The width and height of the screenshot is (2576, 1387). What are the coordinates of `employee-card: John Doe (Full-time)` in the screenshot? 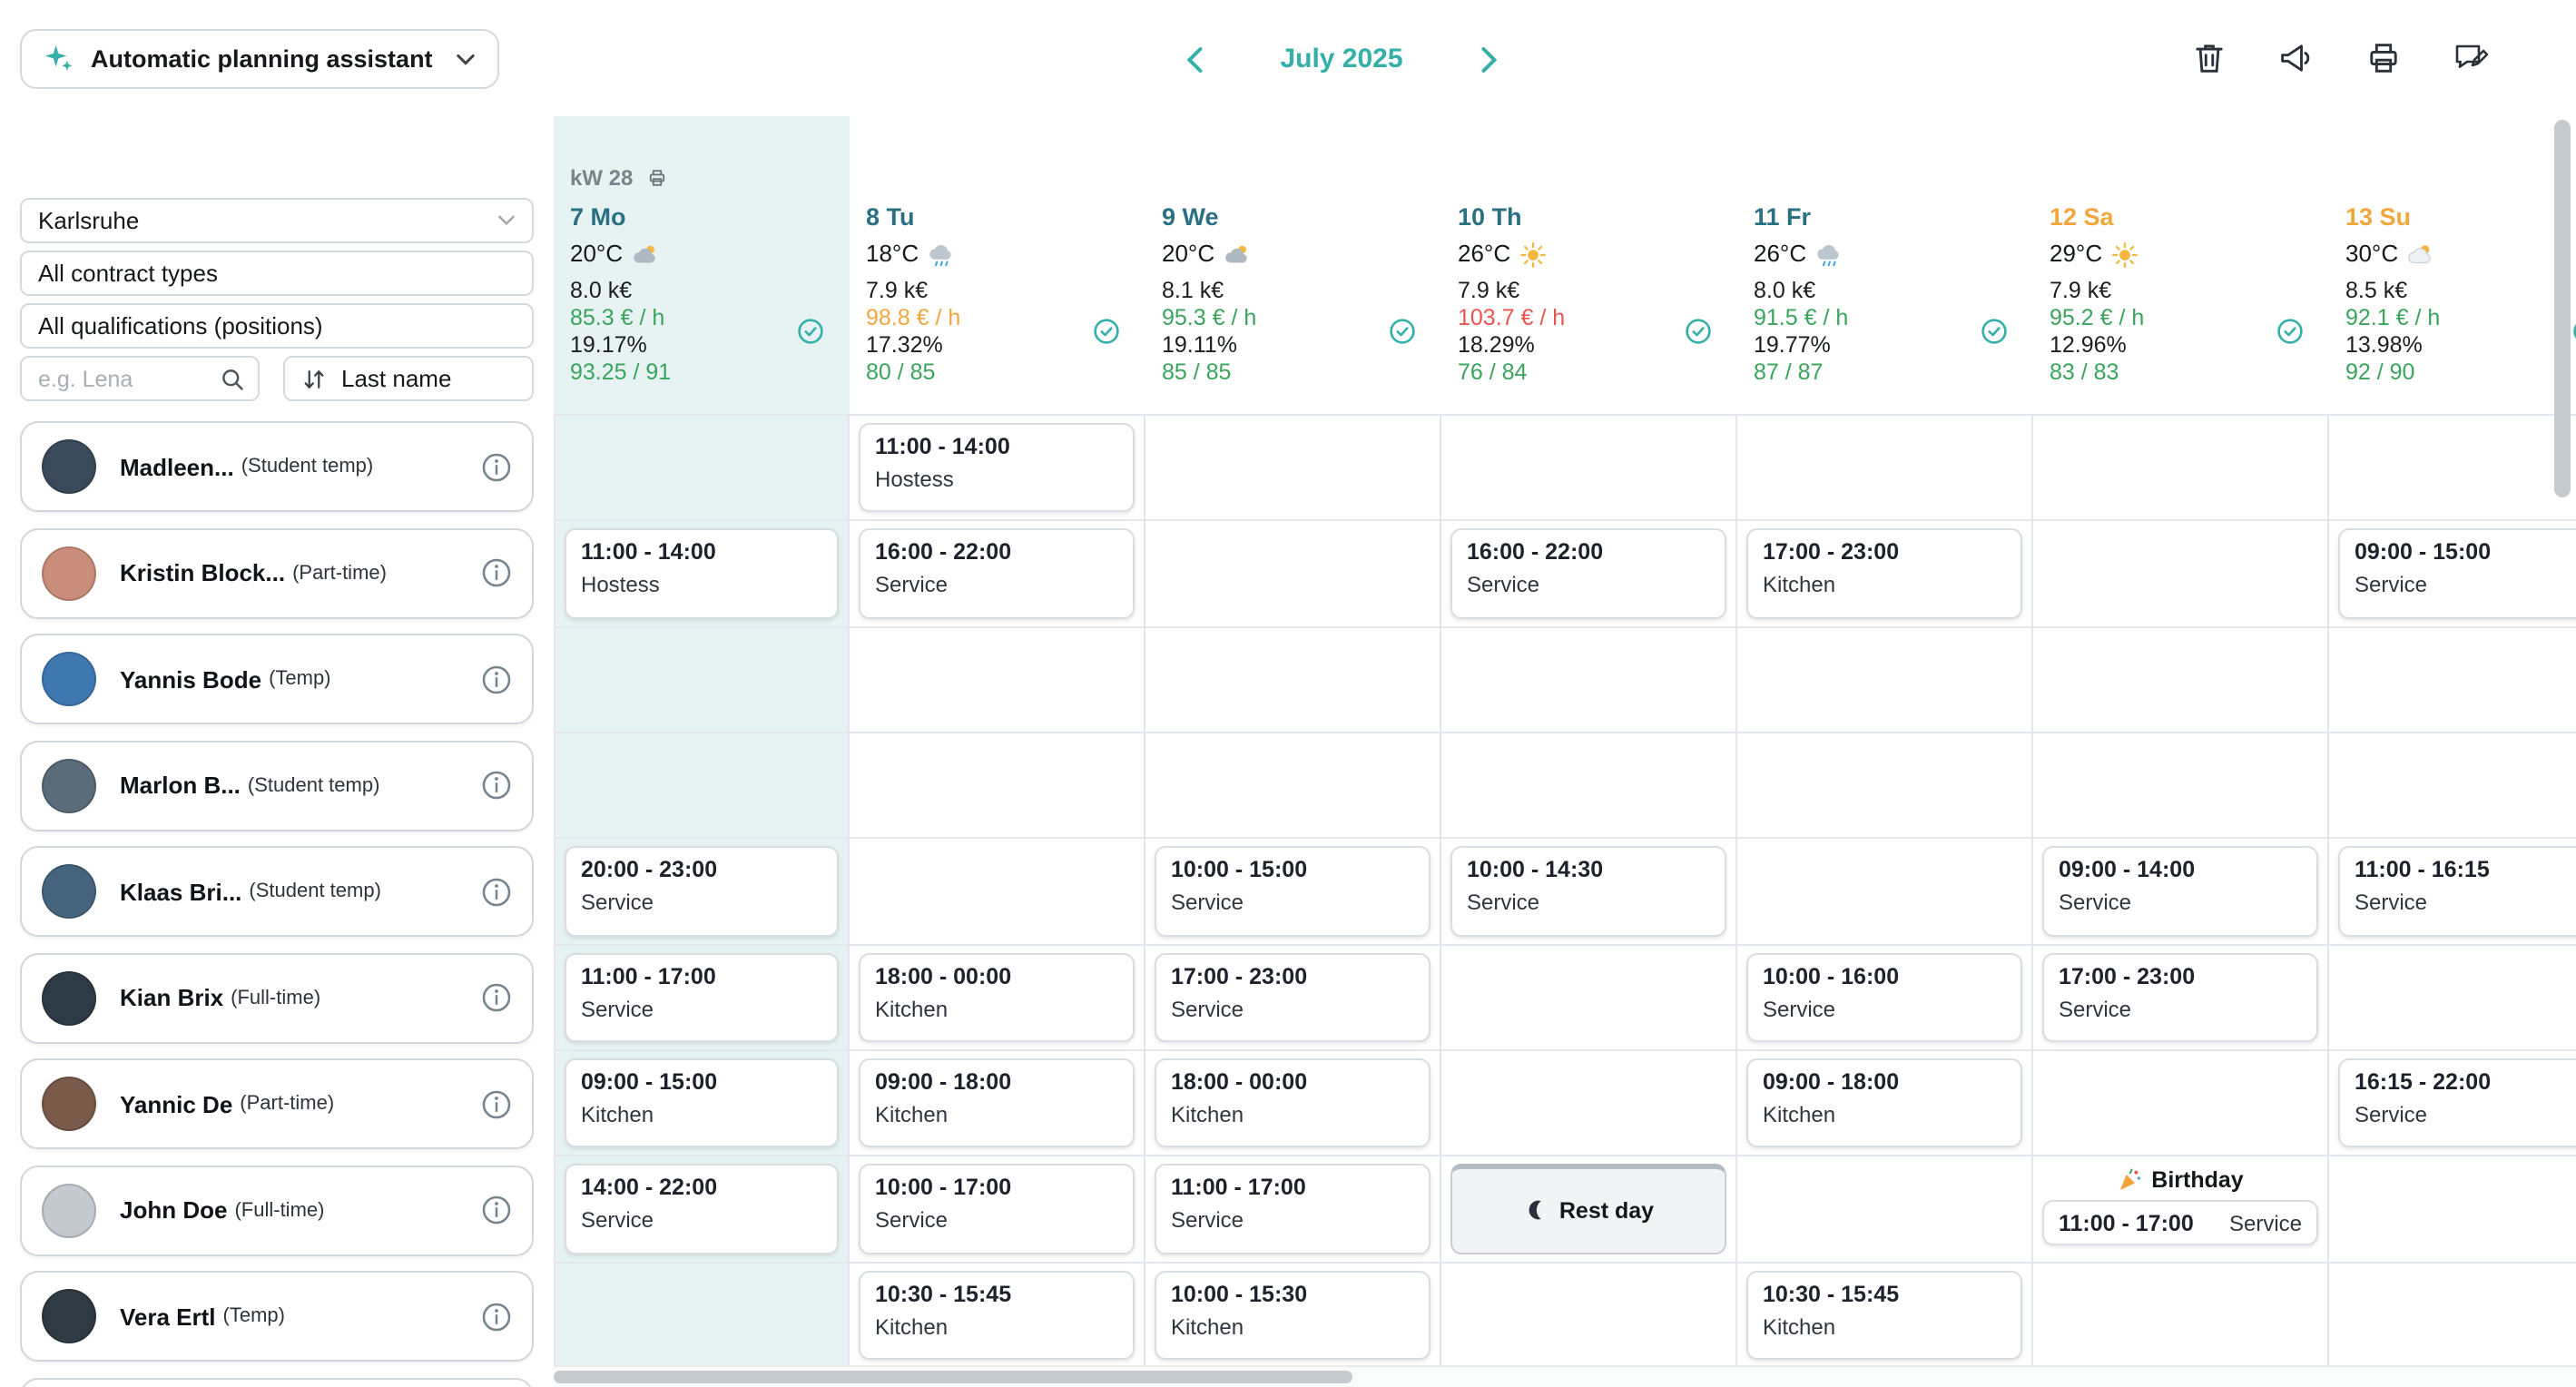 It's located at (277, 1210).